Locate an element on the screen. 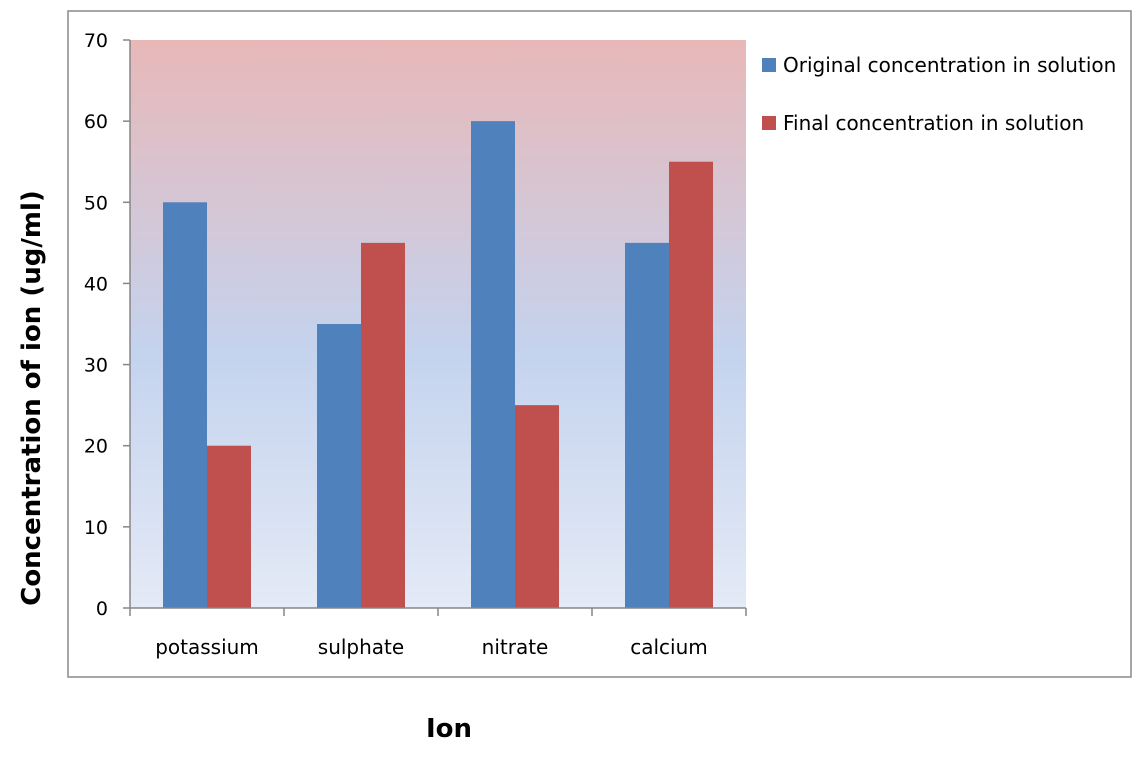 Image resolution: width=1140 pixels, height=773 pixels. y-tick-label: 40 is located at coordinates (96, 284).